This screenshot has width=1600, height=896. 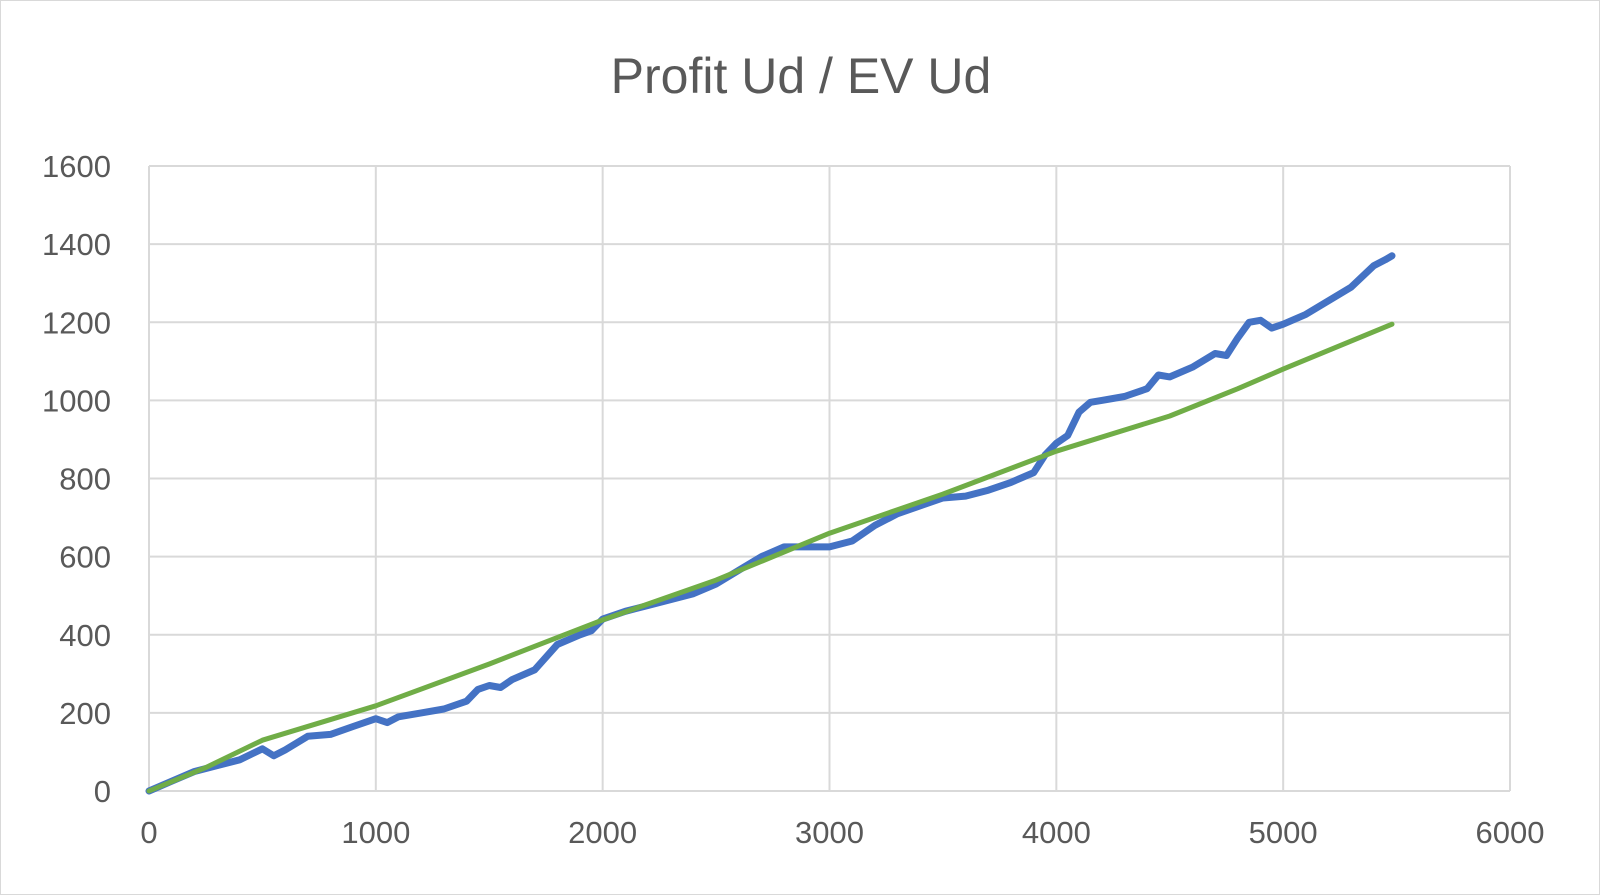 What do you see at coordinates (76, 244) in the screenshot?
I see `y-tick-label: 1400` at bounding box center [76, 244].